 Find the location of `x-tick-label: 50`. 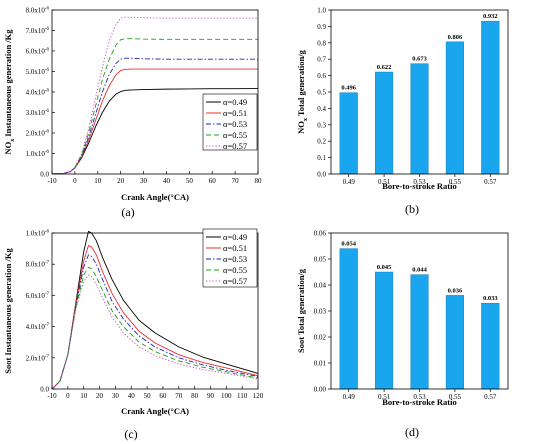

x-tick-label: 50 is located at coordinates (190, 181).